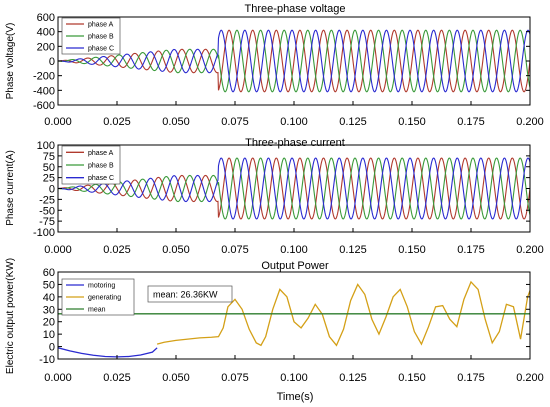  What do you see at coordinates (49, 335) in the screenshot?
I see `y-tick-label: 10` at bounding box center [49, 335].